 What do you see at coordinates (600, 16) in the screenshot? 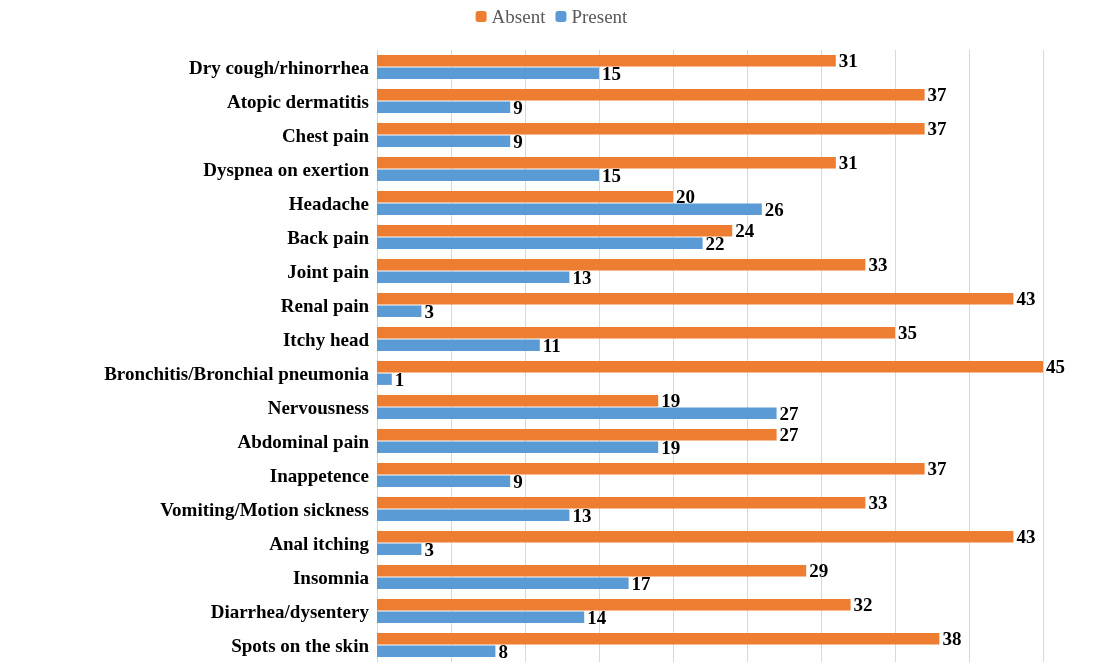
I see `legend-label: Present` at bounding box center [600, 16].